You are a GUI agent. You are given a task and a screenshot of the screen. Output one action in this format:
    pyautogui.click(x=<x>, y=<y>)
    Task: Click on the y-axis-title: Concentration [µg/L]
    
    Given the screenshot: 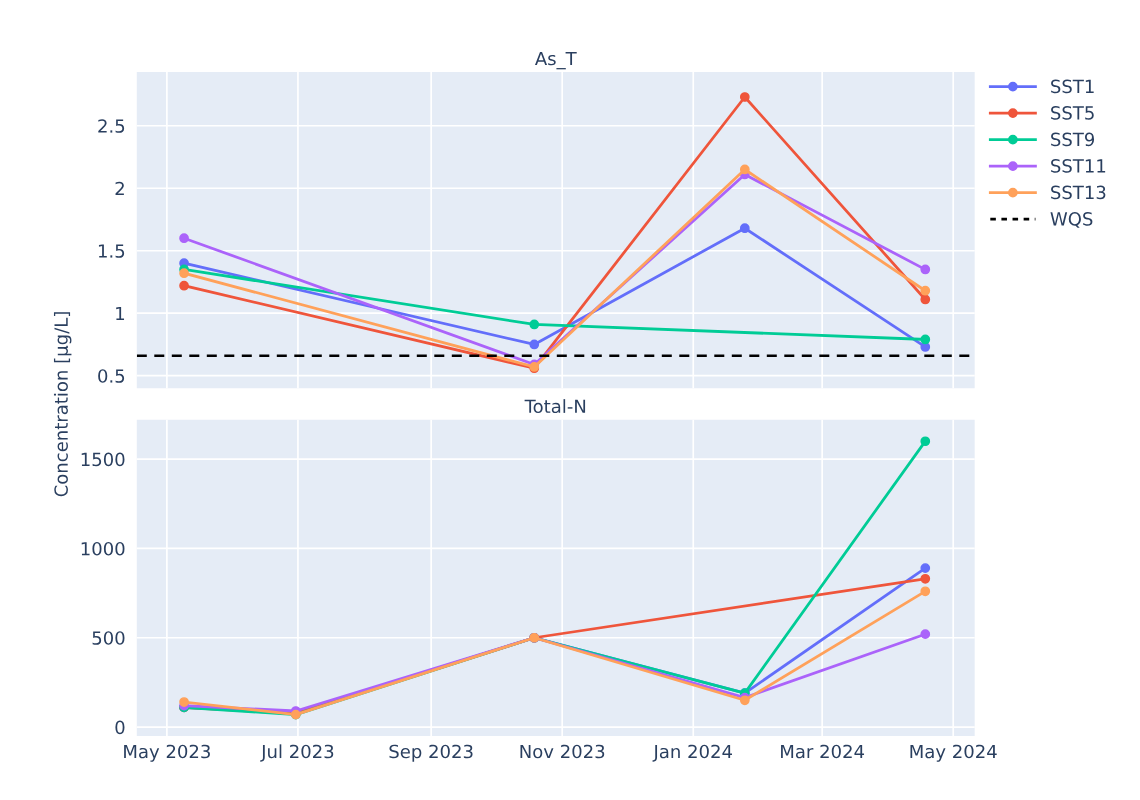 What is the action you would take?
    pyautogui.click(x=62, y=404)
    